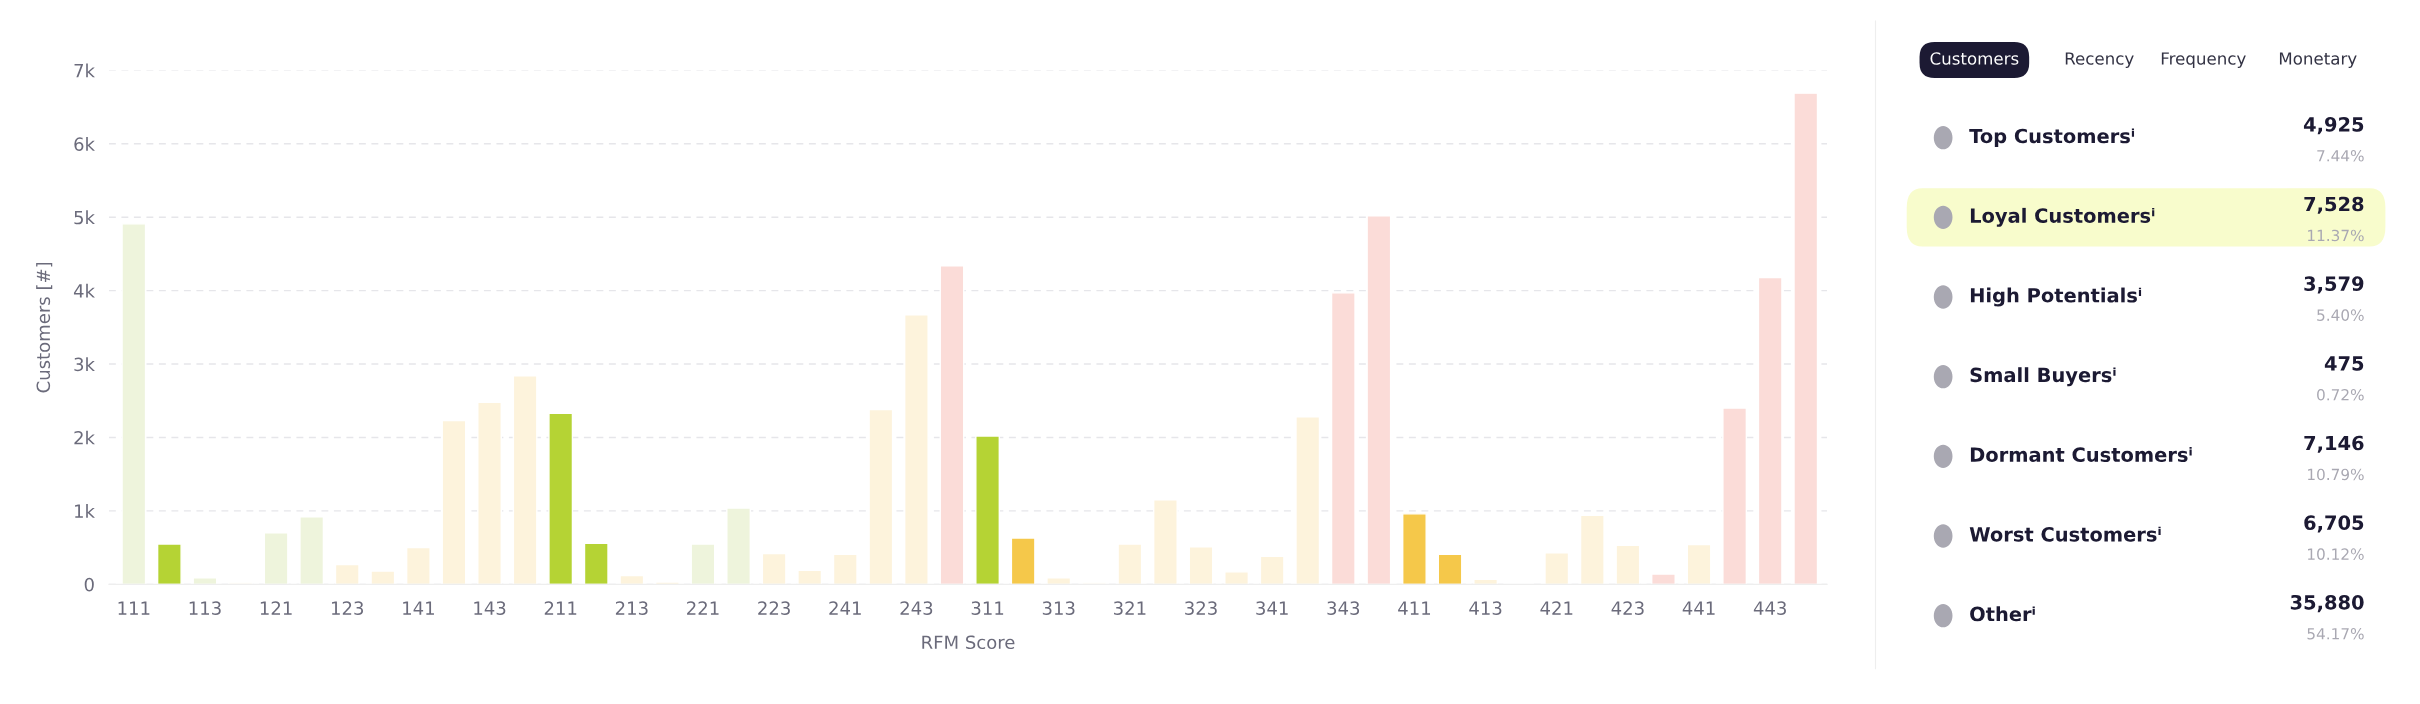  I want to click on text: Recency, so click(2099, 60).